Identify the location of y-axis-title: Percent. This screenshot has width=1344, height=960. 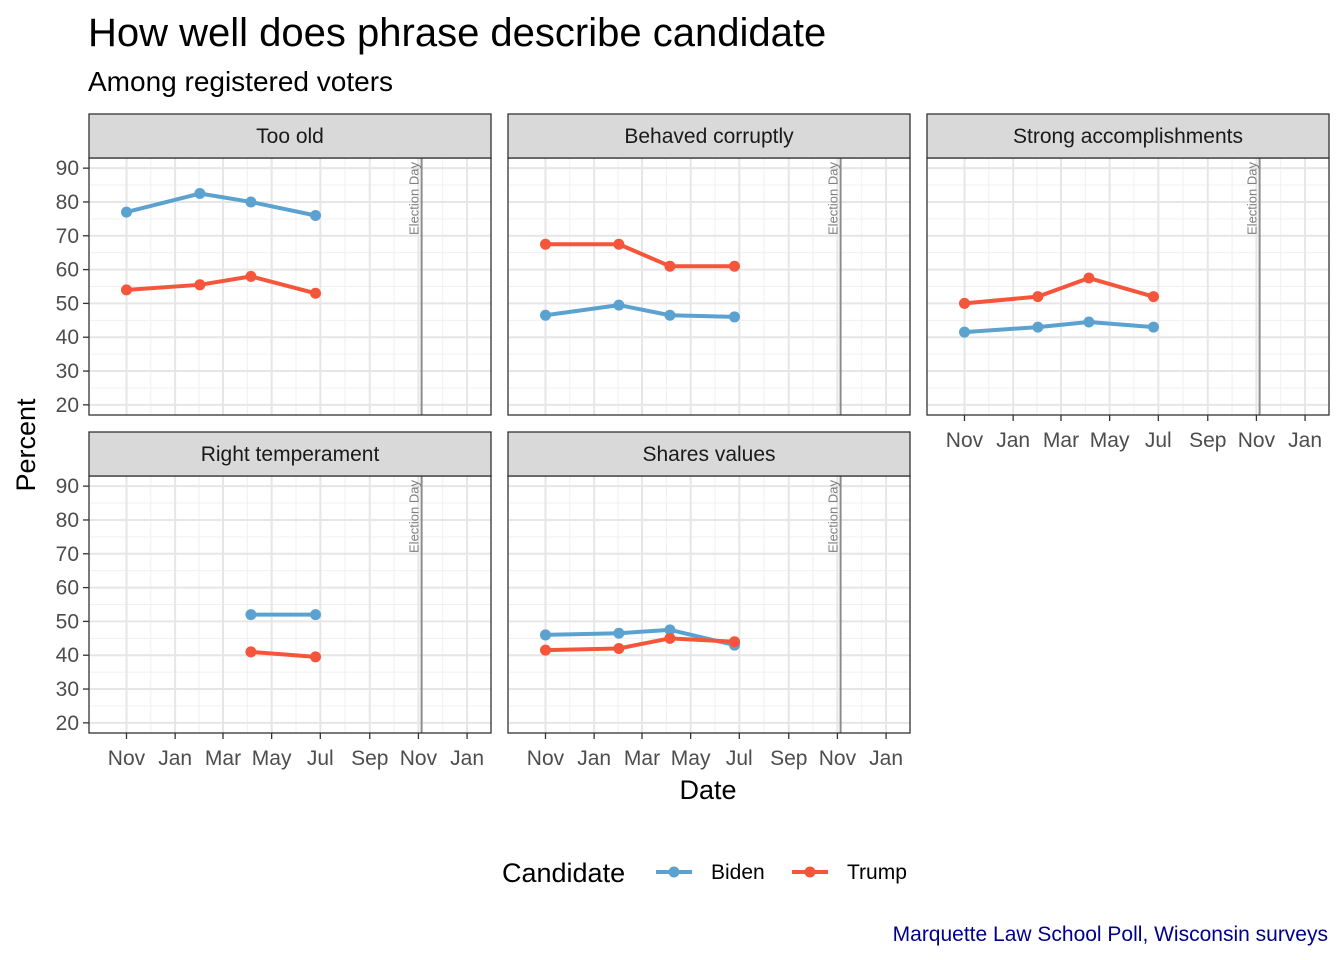
(26, 445).